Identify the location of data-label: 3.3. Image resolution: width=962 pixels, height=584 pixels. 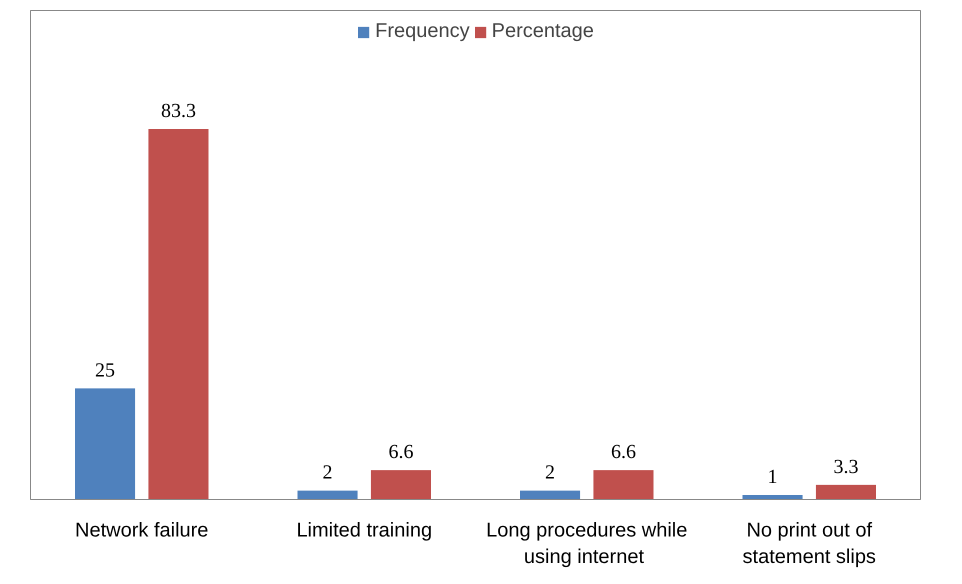
(845, 467).